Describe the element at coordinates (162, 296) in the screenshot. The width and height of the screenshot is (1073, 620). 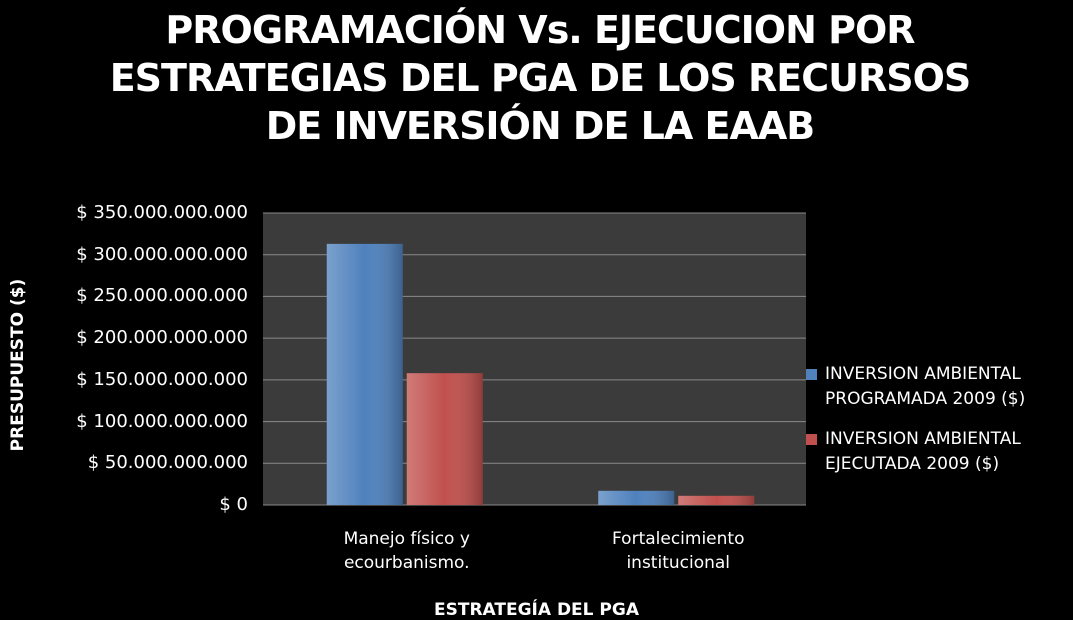
I see `y-tick-label: $ 250.000.000.000` at that location.